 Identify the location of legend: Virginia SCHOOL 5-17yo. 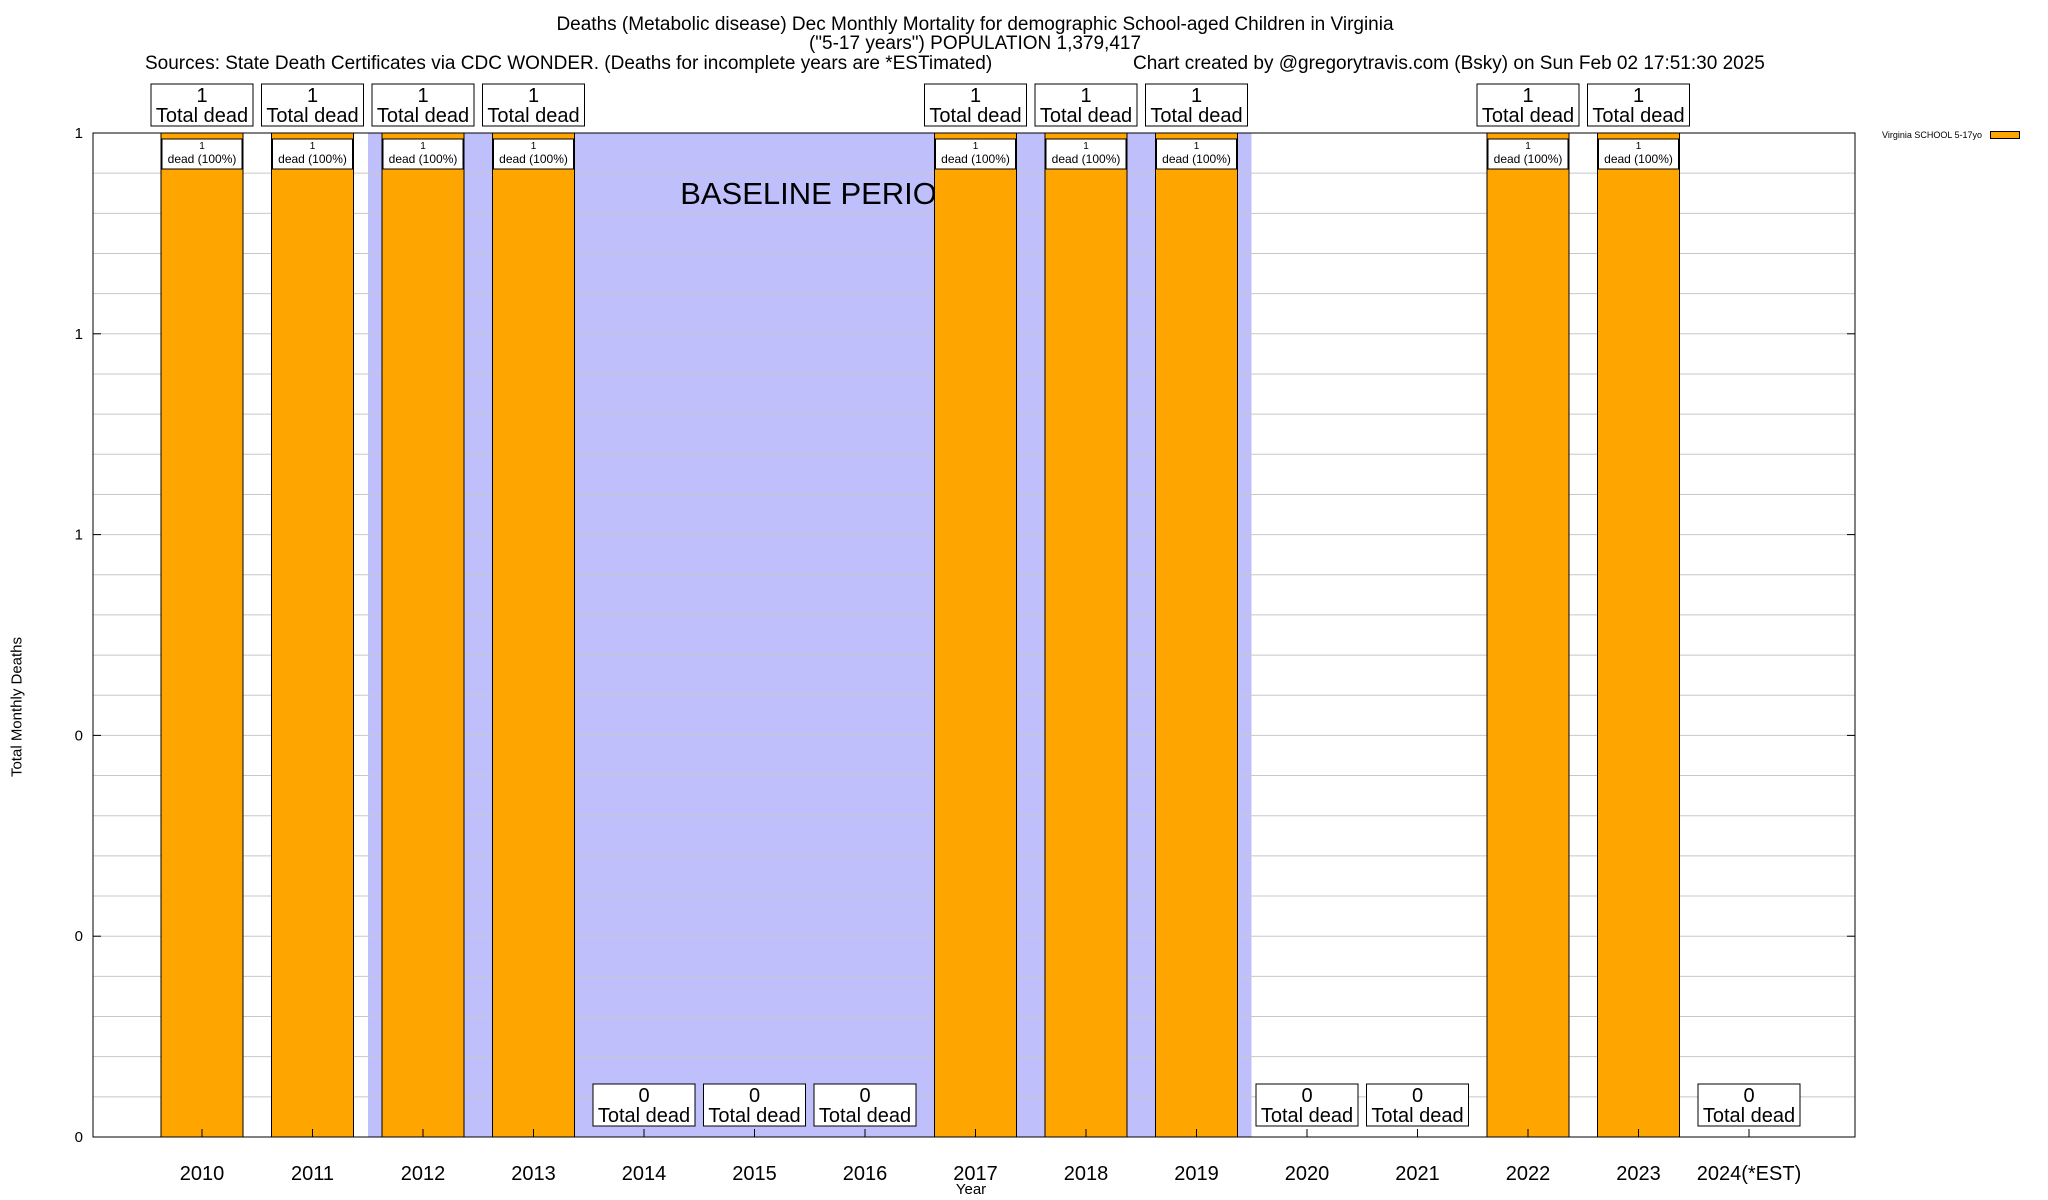
(1951, 135).